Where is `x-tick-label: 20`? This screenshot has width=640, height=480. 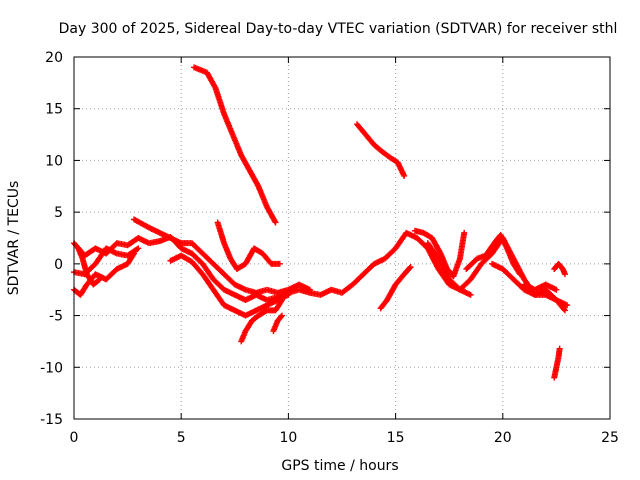
x-tick-label: 20 is located at coordinates (503, 438).